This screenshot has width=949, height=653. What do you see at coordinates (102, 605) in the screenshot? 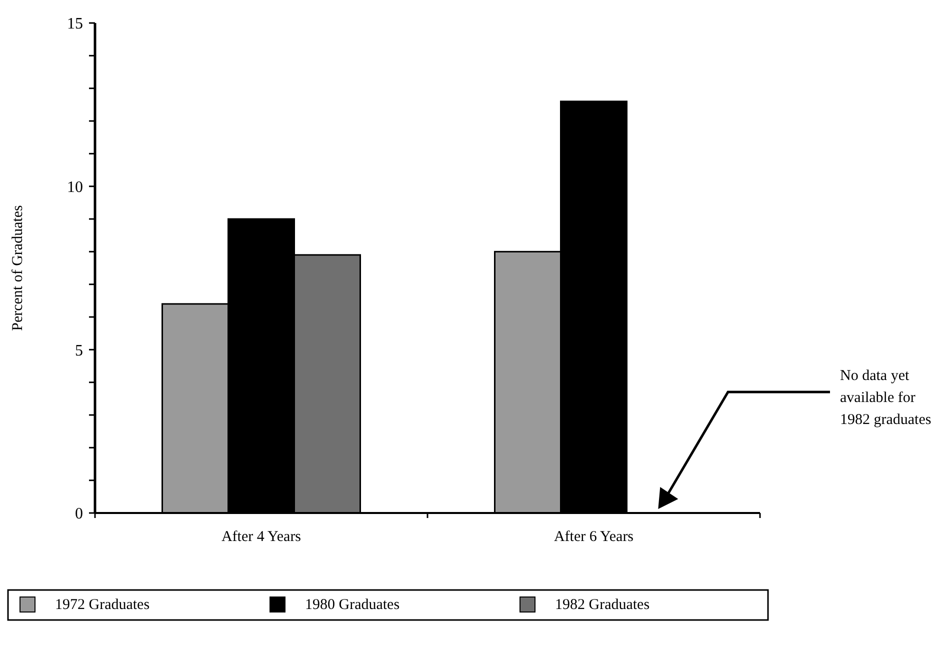
I see `legend-label: 1972 Graduates` at bounding box center [102, 605].